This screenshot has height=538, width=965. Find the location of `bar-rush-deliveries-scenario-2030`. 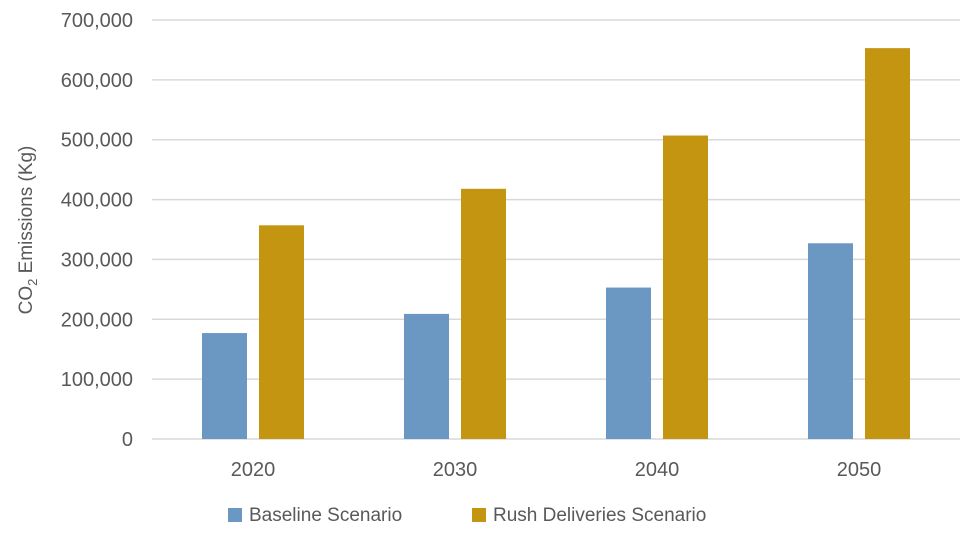

bar-rush-deliveries-scenario-2030 is located at coordinates (483, 313).